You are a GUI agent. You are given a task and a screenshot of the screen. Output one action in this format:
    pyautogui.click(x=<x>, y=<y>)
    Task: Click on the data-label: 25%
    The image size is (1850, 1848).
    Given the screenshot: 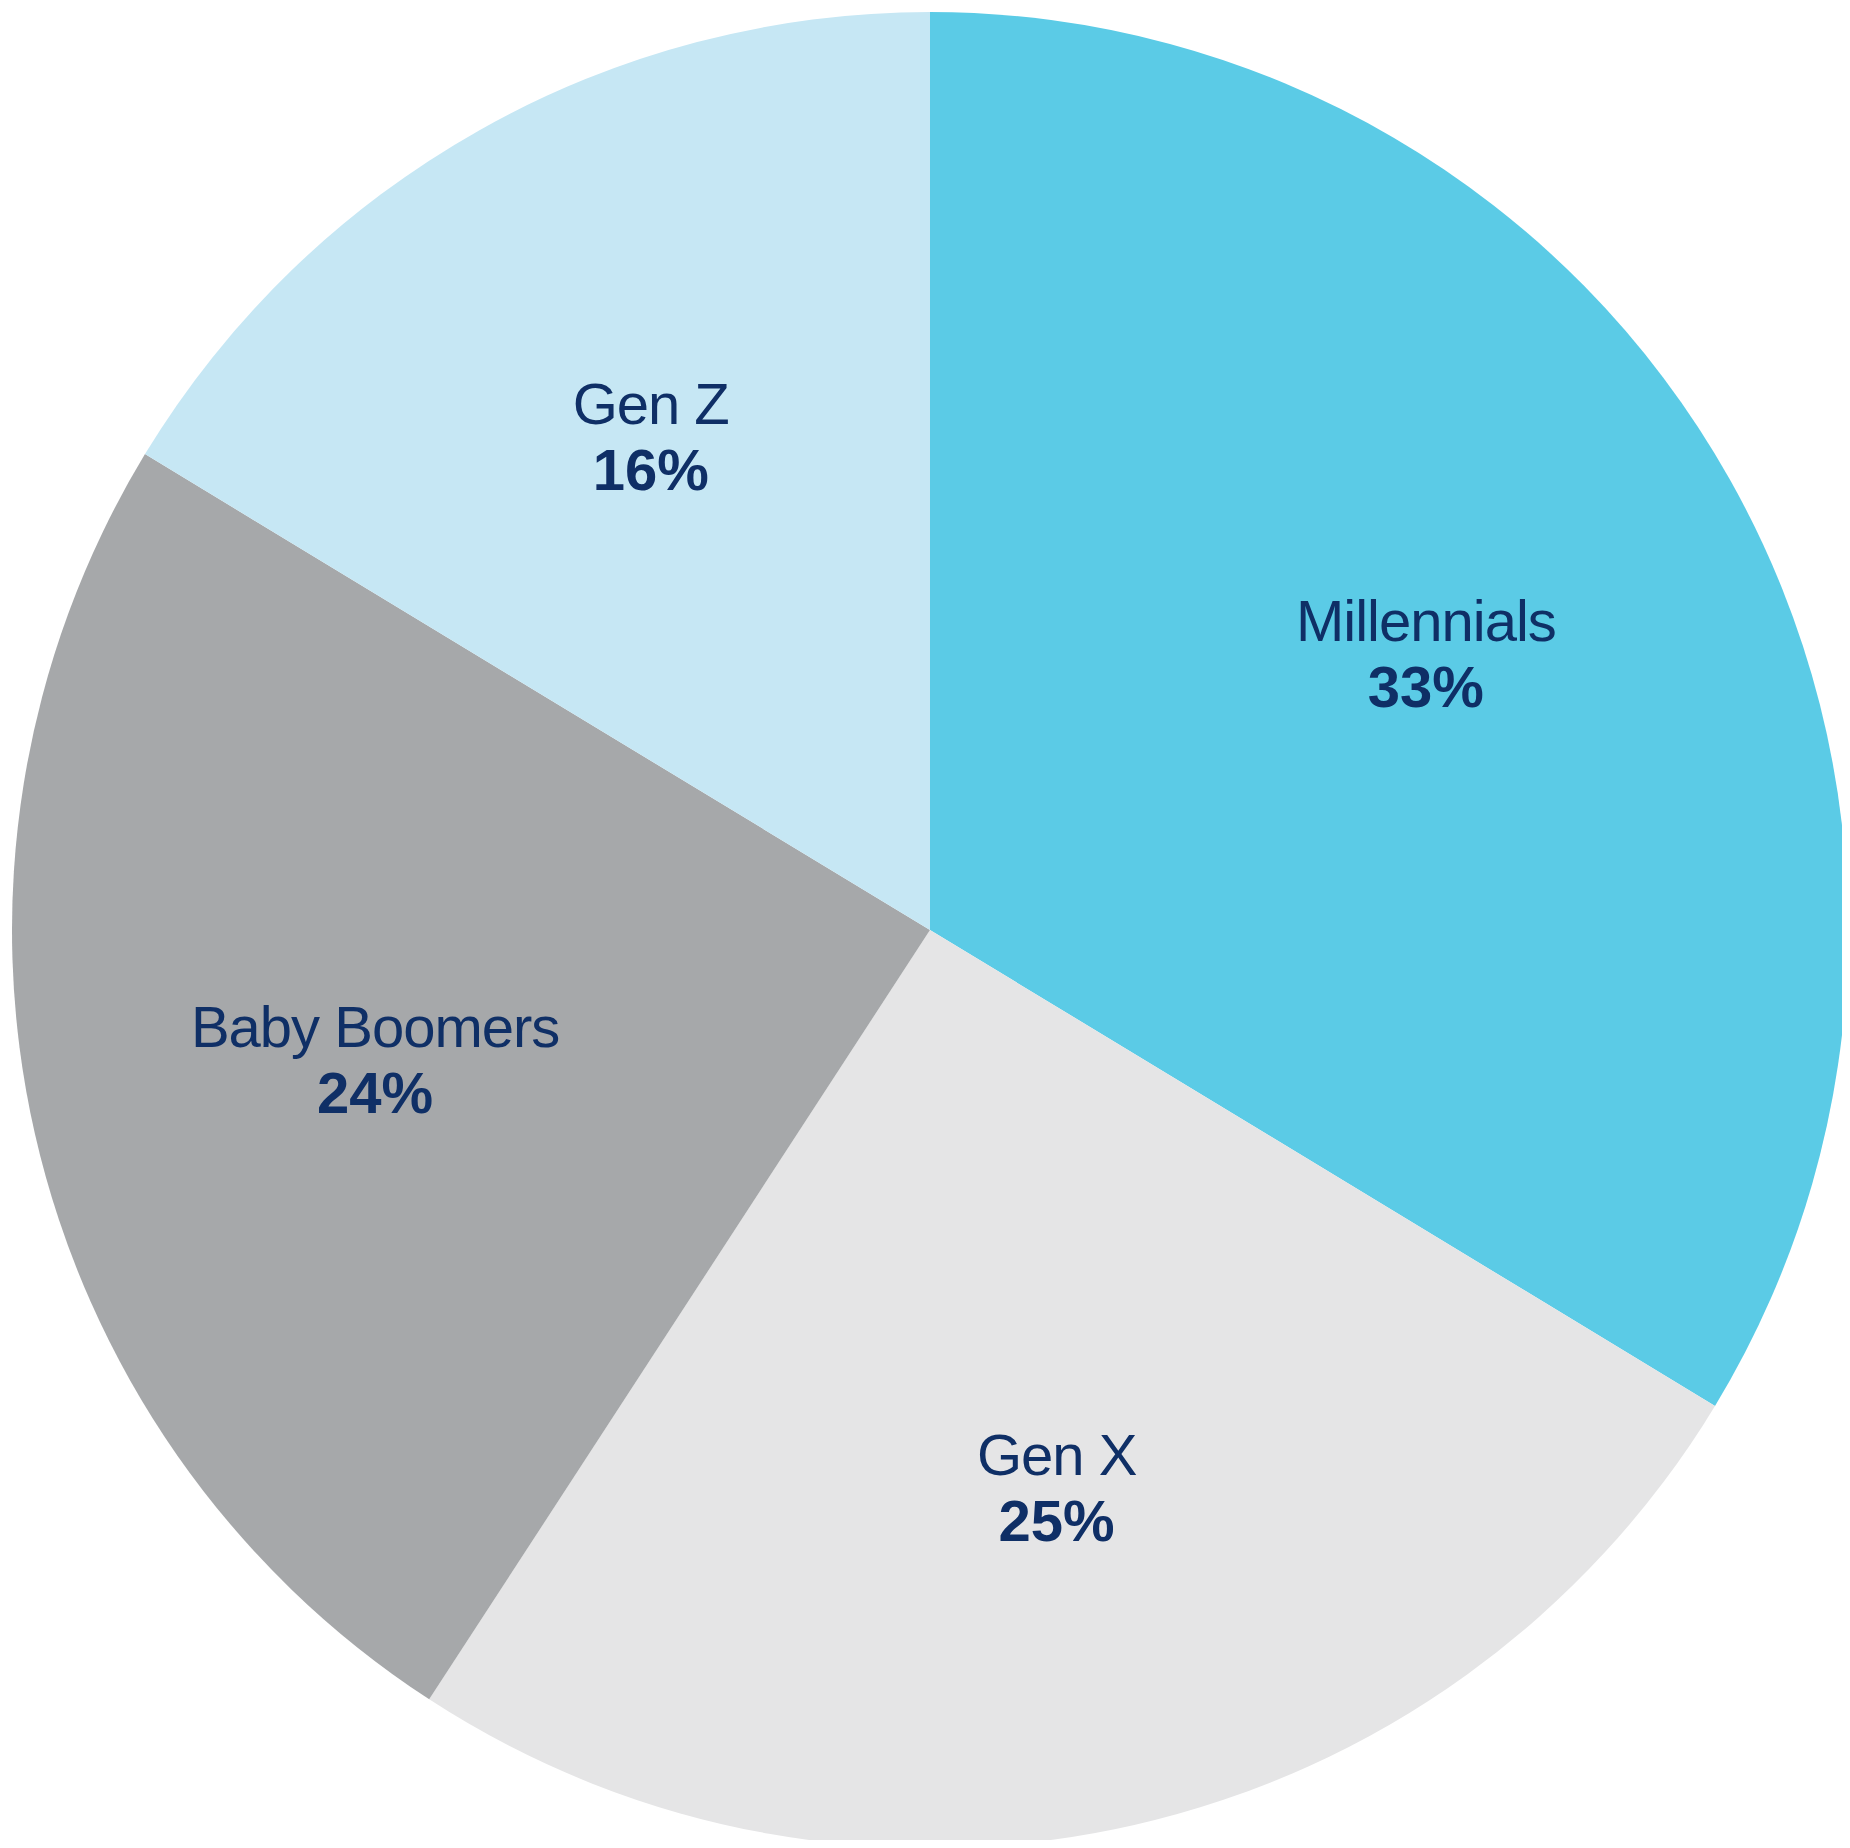 What is the action you would take?
    pyautogui.click(x=1056, y=1520)
    